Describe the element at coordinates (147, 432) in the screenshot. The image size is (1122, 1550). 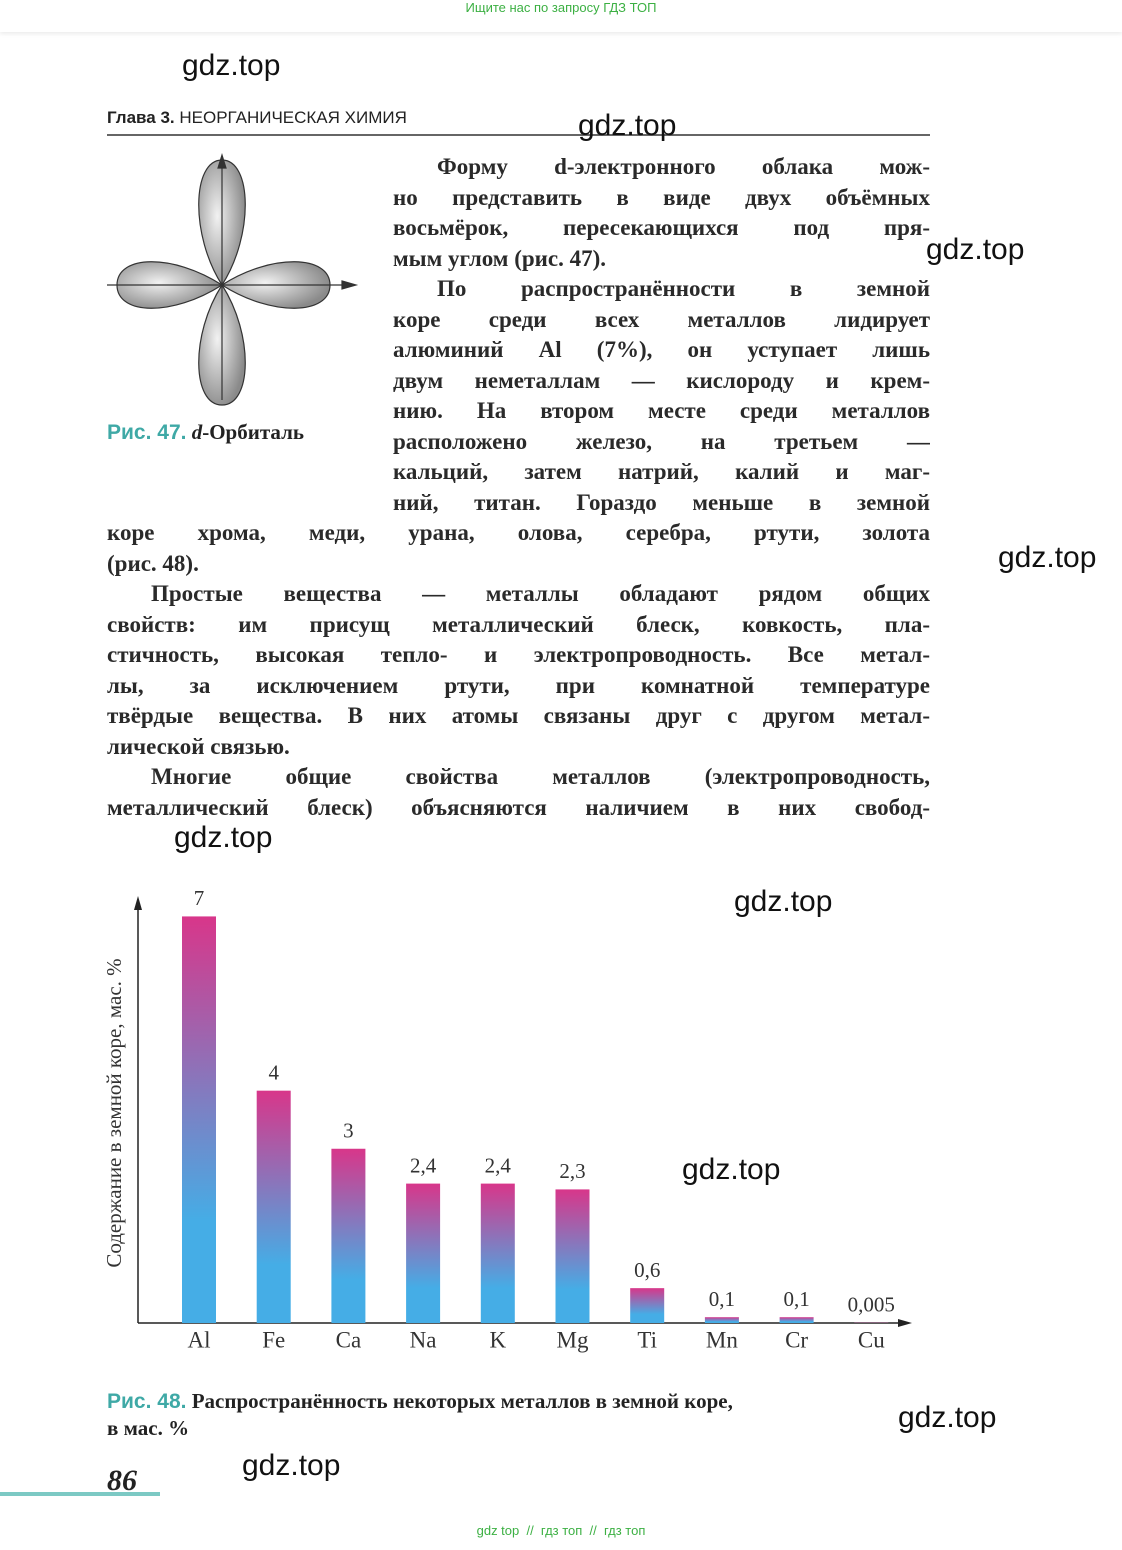
I see `figure-label: Рис. 47.` at that location.